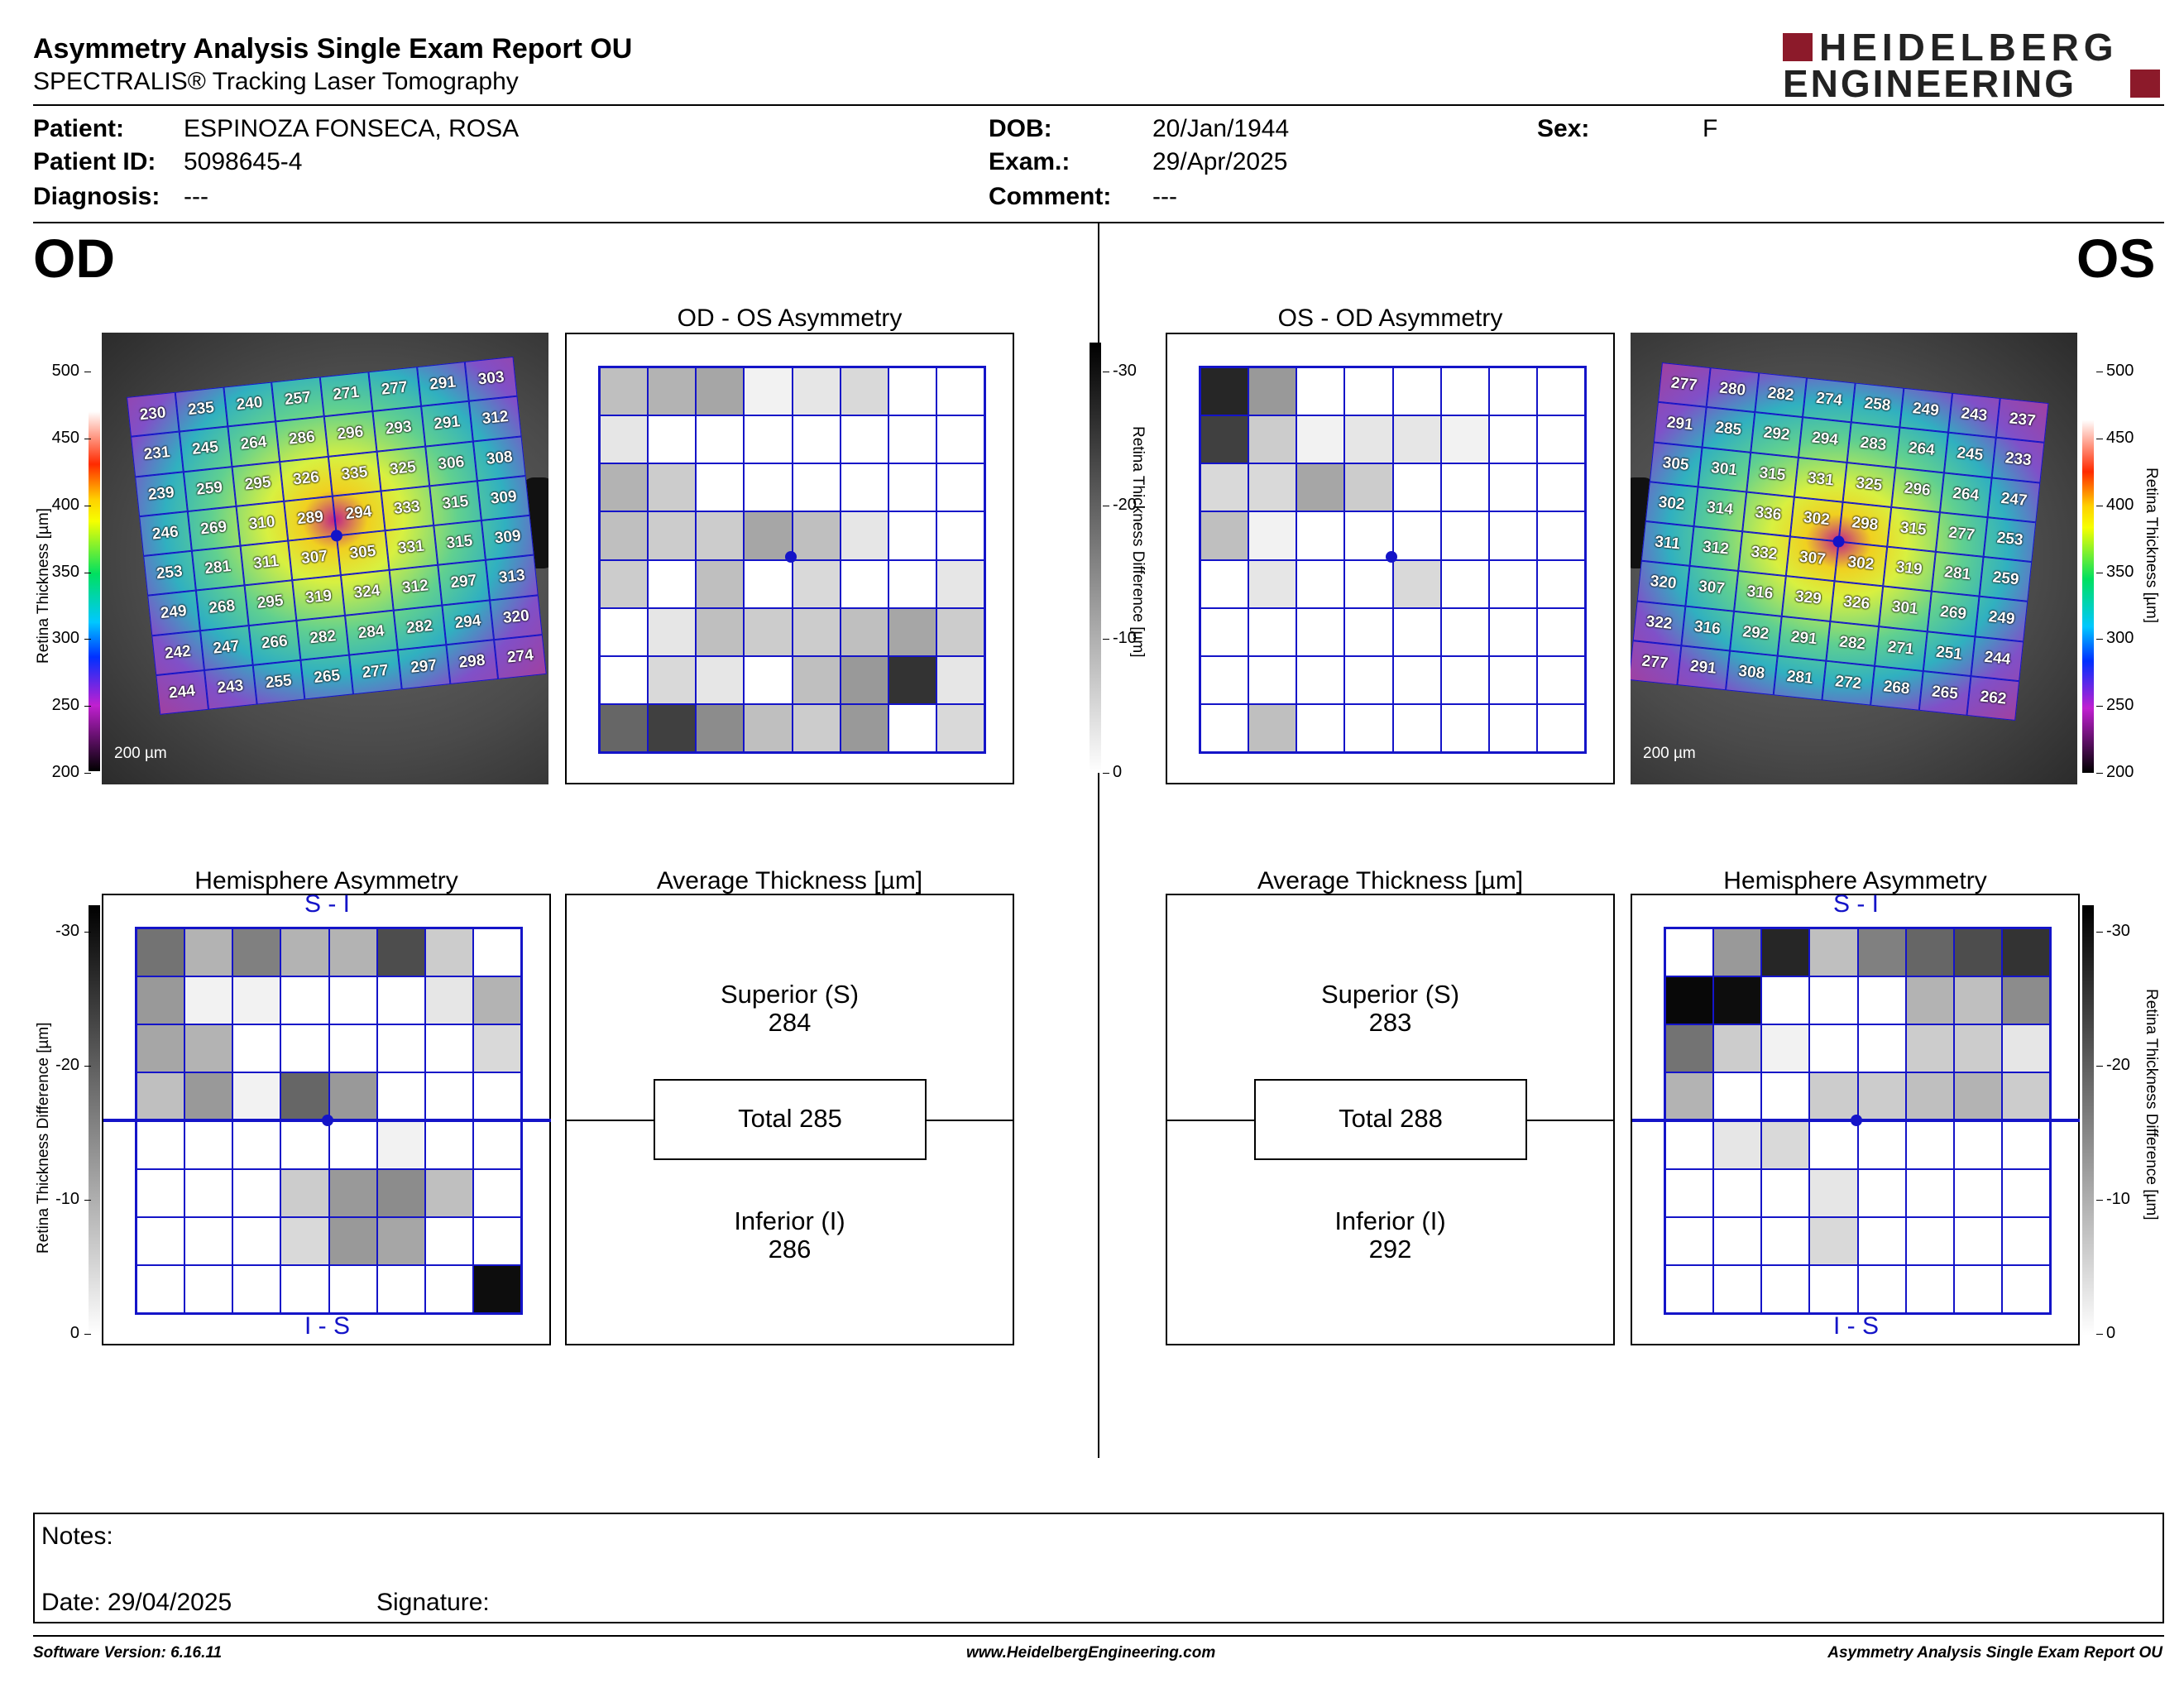  Describe the element at coordinates (165, 533) in the screenshot. I see `od-thickness-cell: 246` at that location.